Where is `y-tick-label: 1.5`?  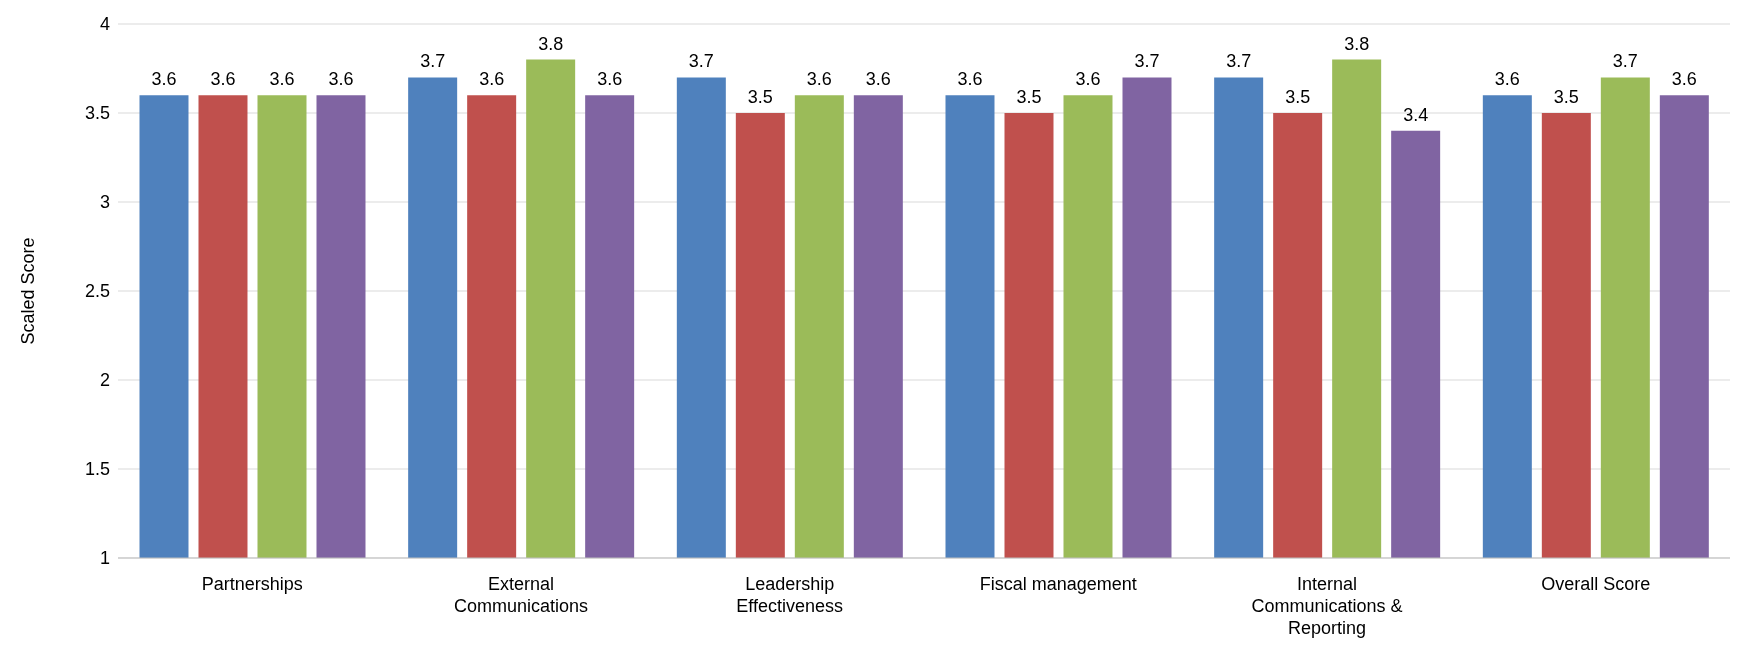 y-tick-label: 1.5 is located at coordinates (97, 469).